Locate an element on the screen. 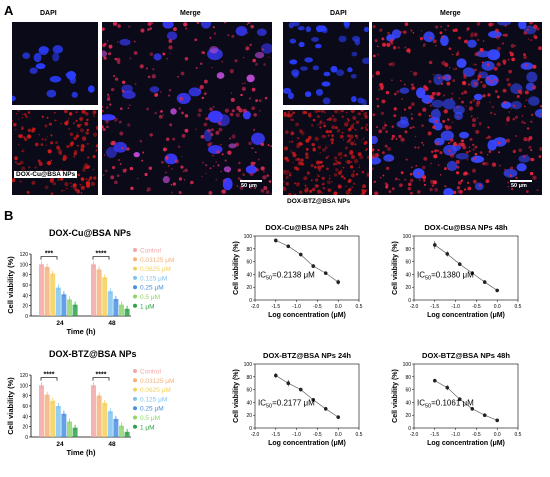 The width and height of the screenshot is (550, 477). y-tick-label: 120 is located at coordinates (24, 255).